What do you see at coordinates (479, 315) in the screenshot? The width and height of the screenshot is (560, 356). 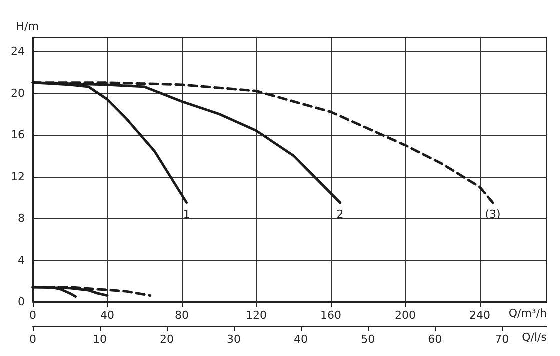 I see `x-tick-label: 240` at bounding box center [479, 315].